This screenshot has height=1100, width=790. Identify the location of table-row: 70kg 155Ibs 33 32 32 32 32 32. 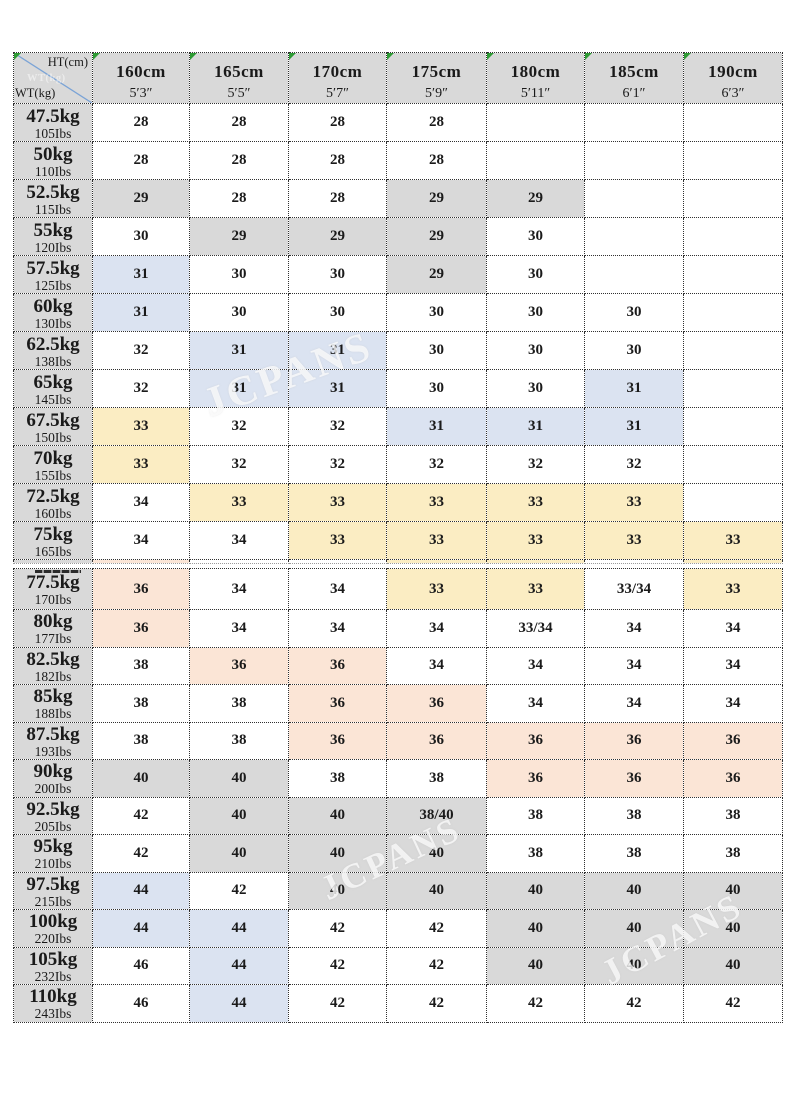
(398, 464).